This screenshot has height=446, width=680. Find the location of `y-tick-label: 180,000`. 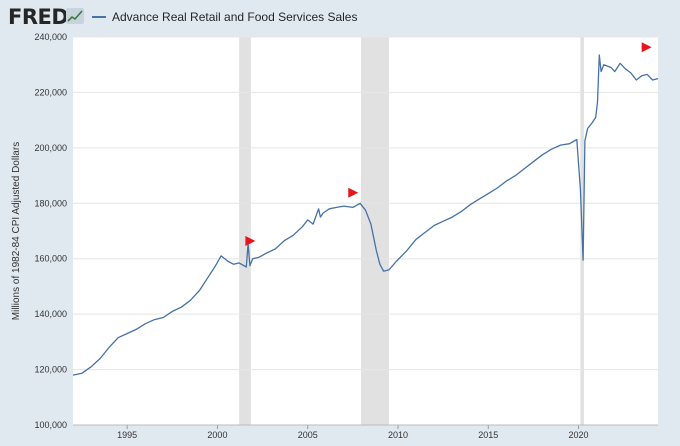

y-tick-label: 180,000 is located at coordinates (50, 203).